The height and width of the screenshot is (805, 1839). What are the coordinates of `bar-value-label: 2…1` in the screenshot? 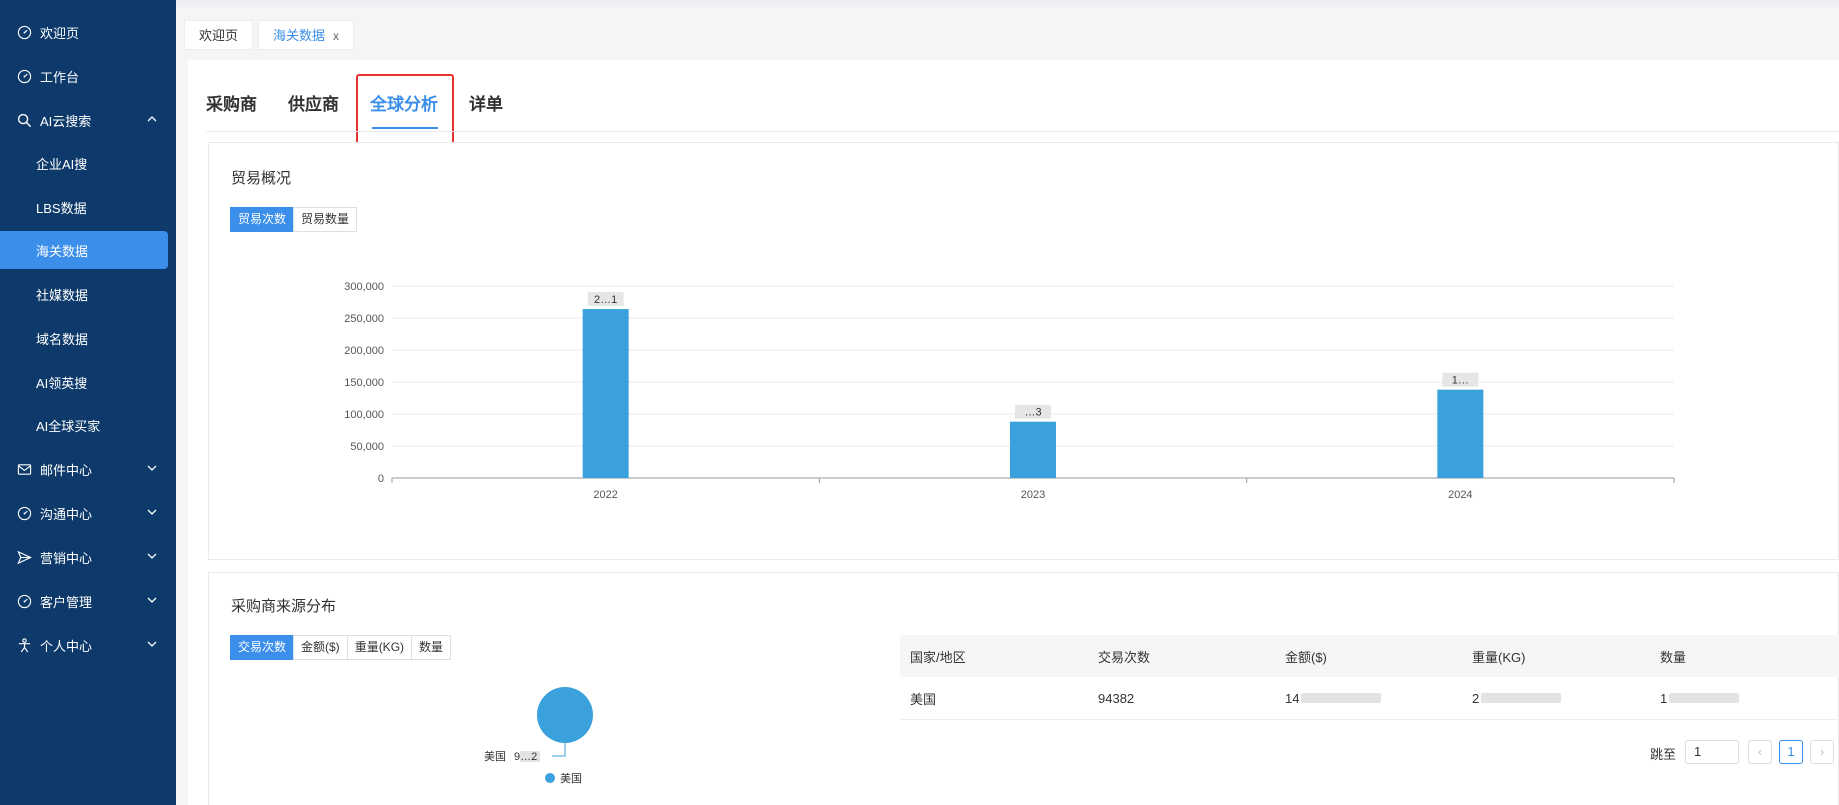 It's located at (605, 300).